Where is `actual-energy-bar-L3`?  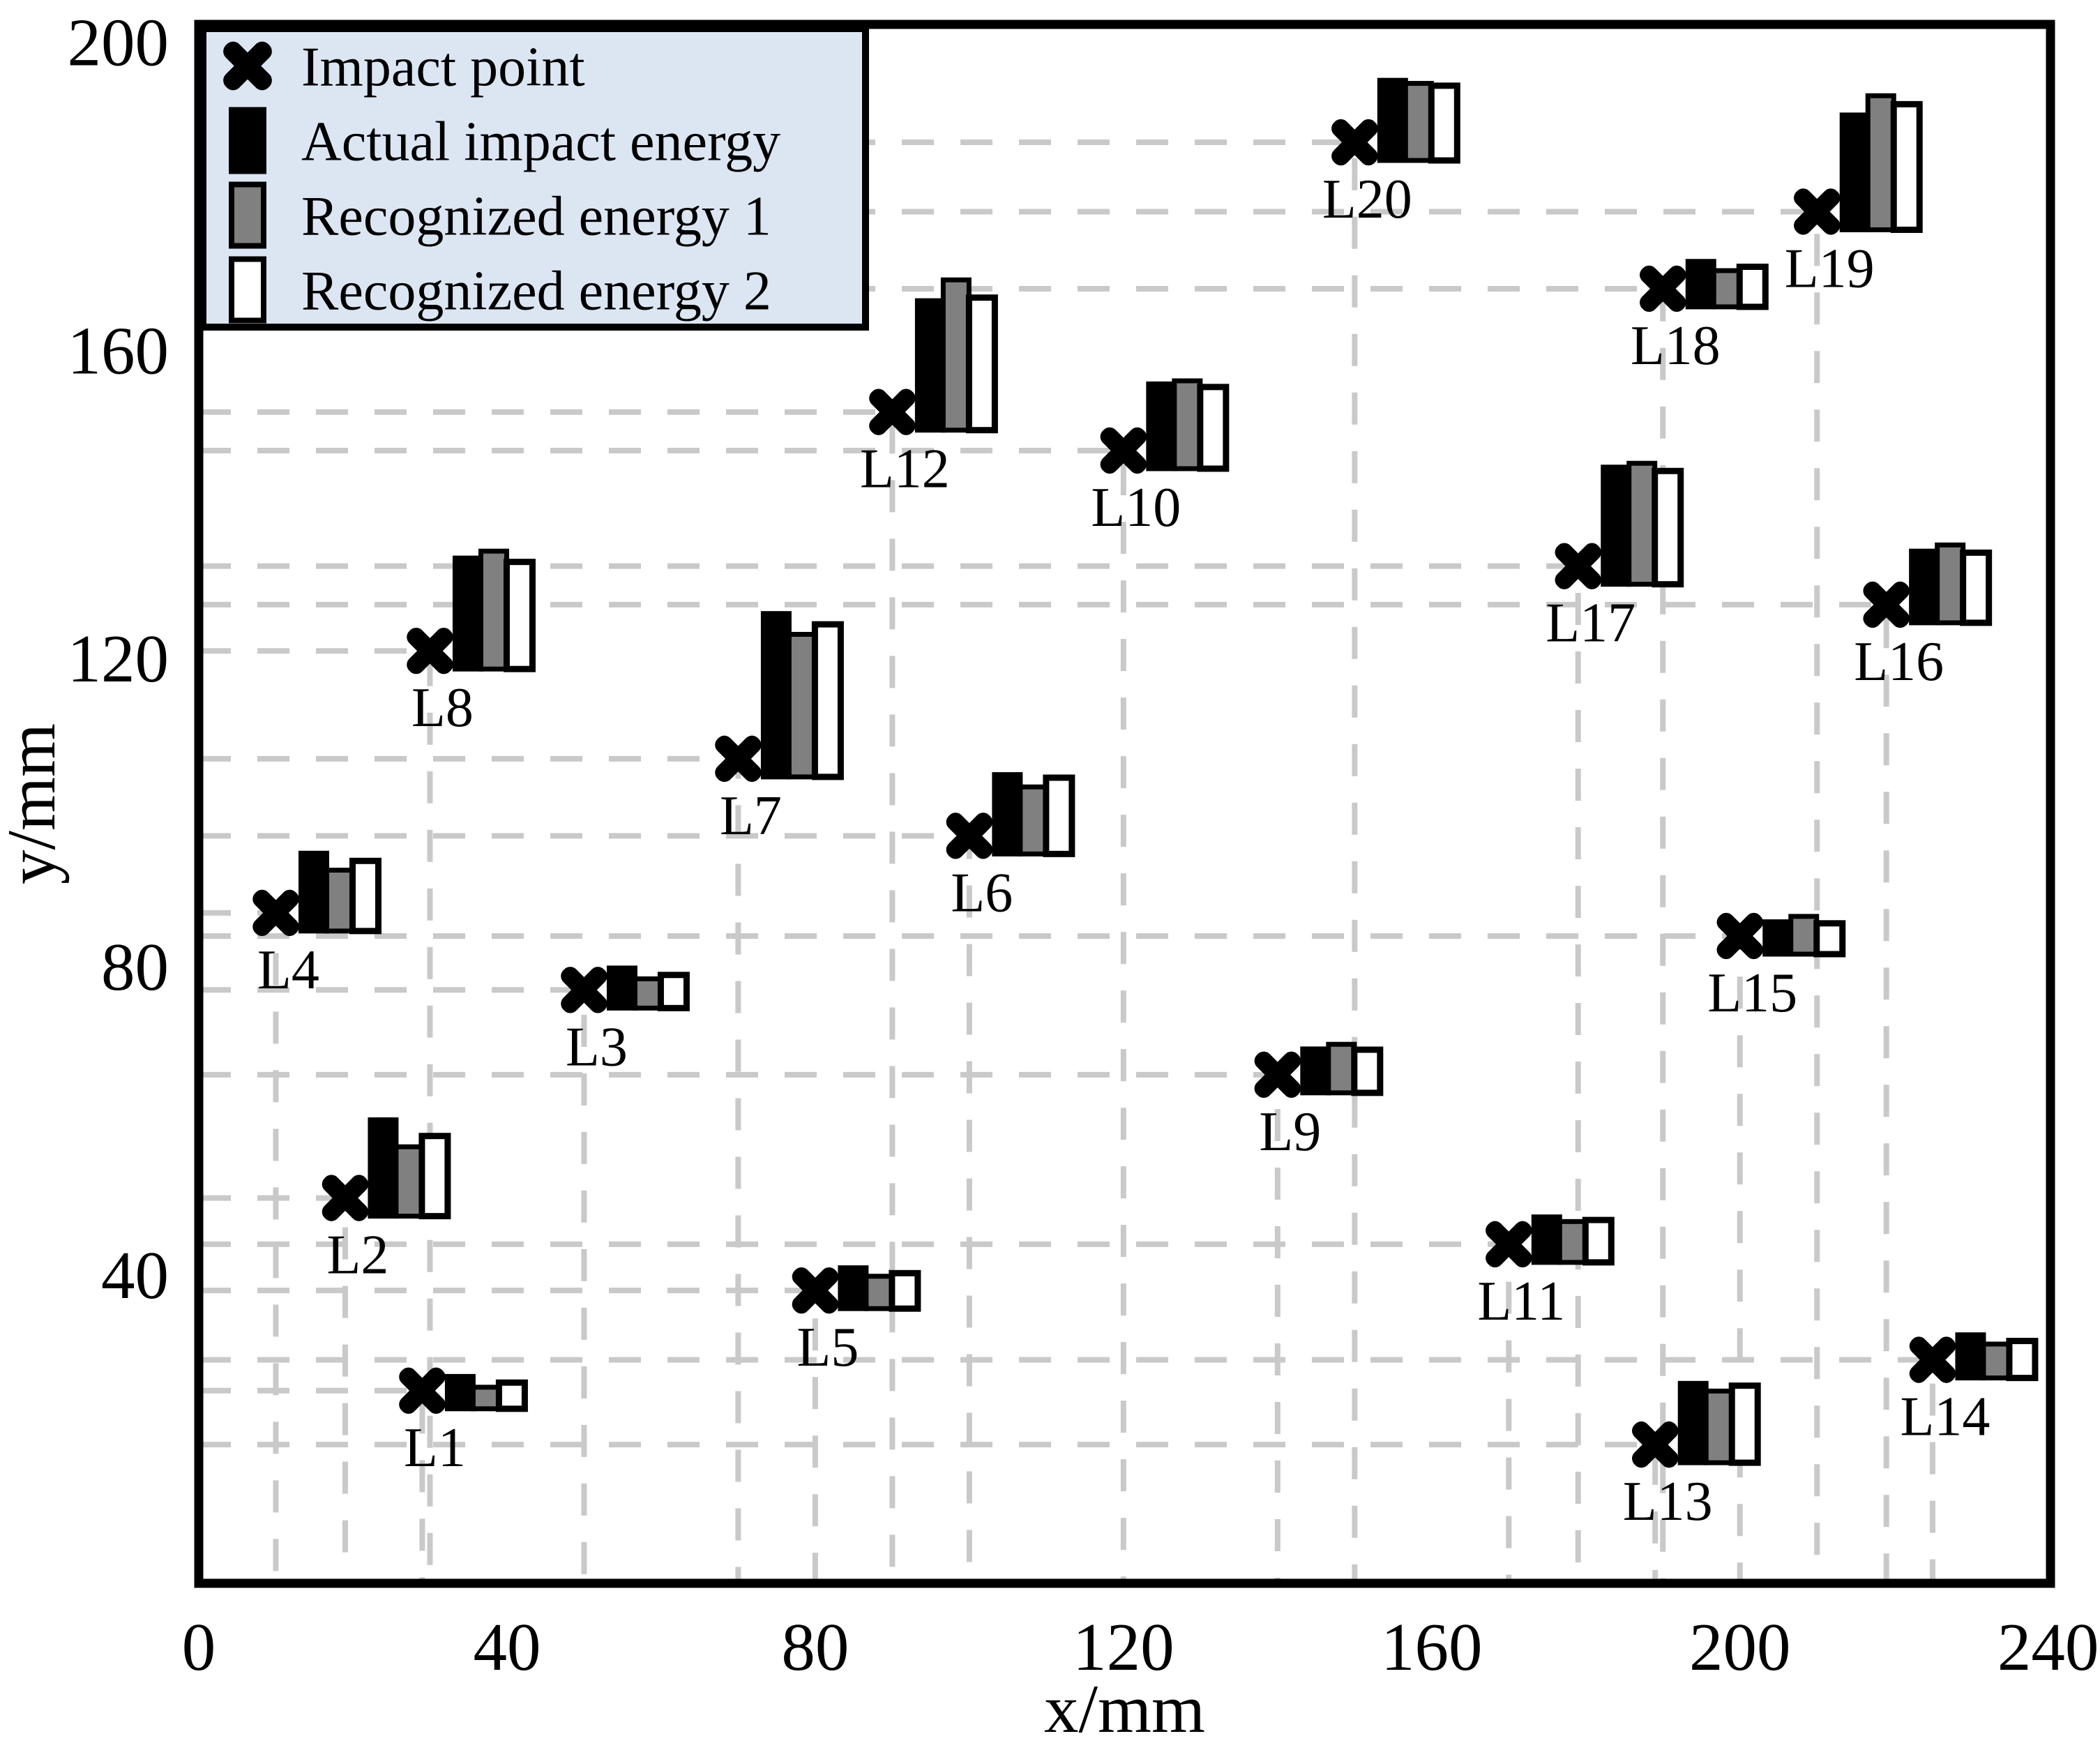 actual-energy-bar-L3 is located at coordinates (622, 988).